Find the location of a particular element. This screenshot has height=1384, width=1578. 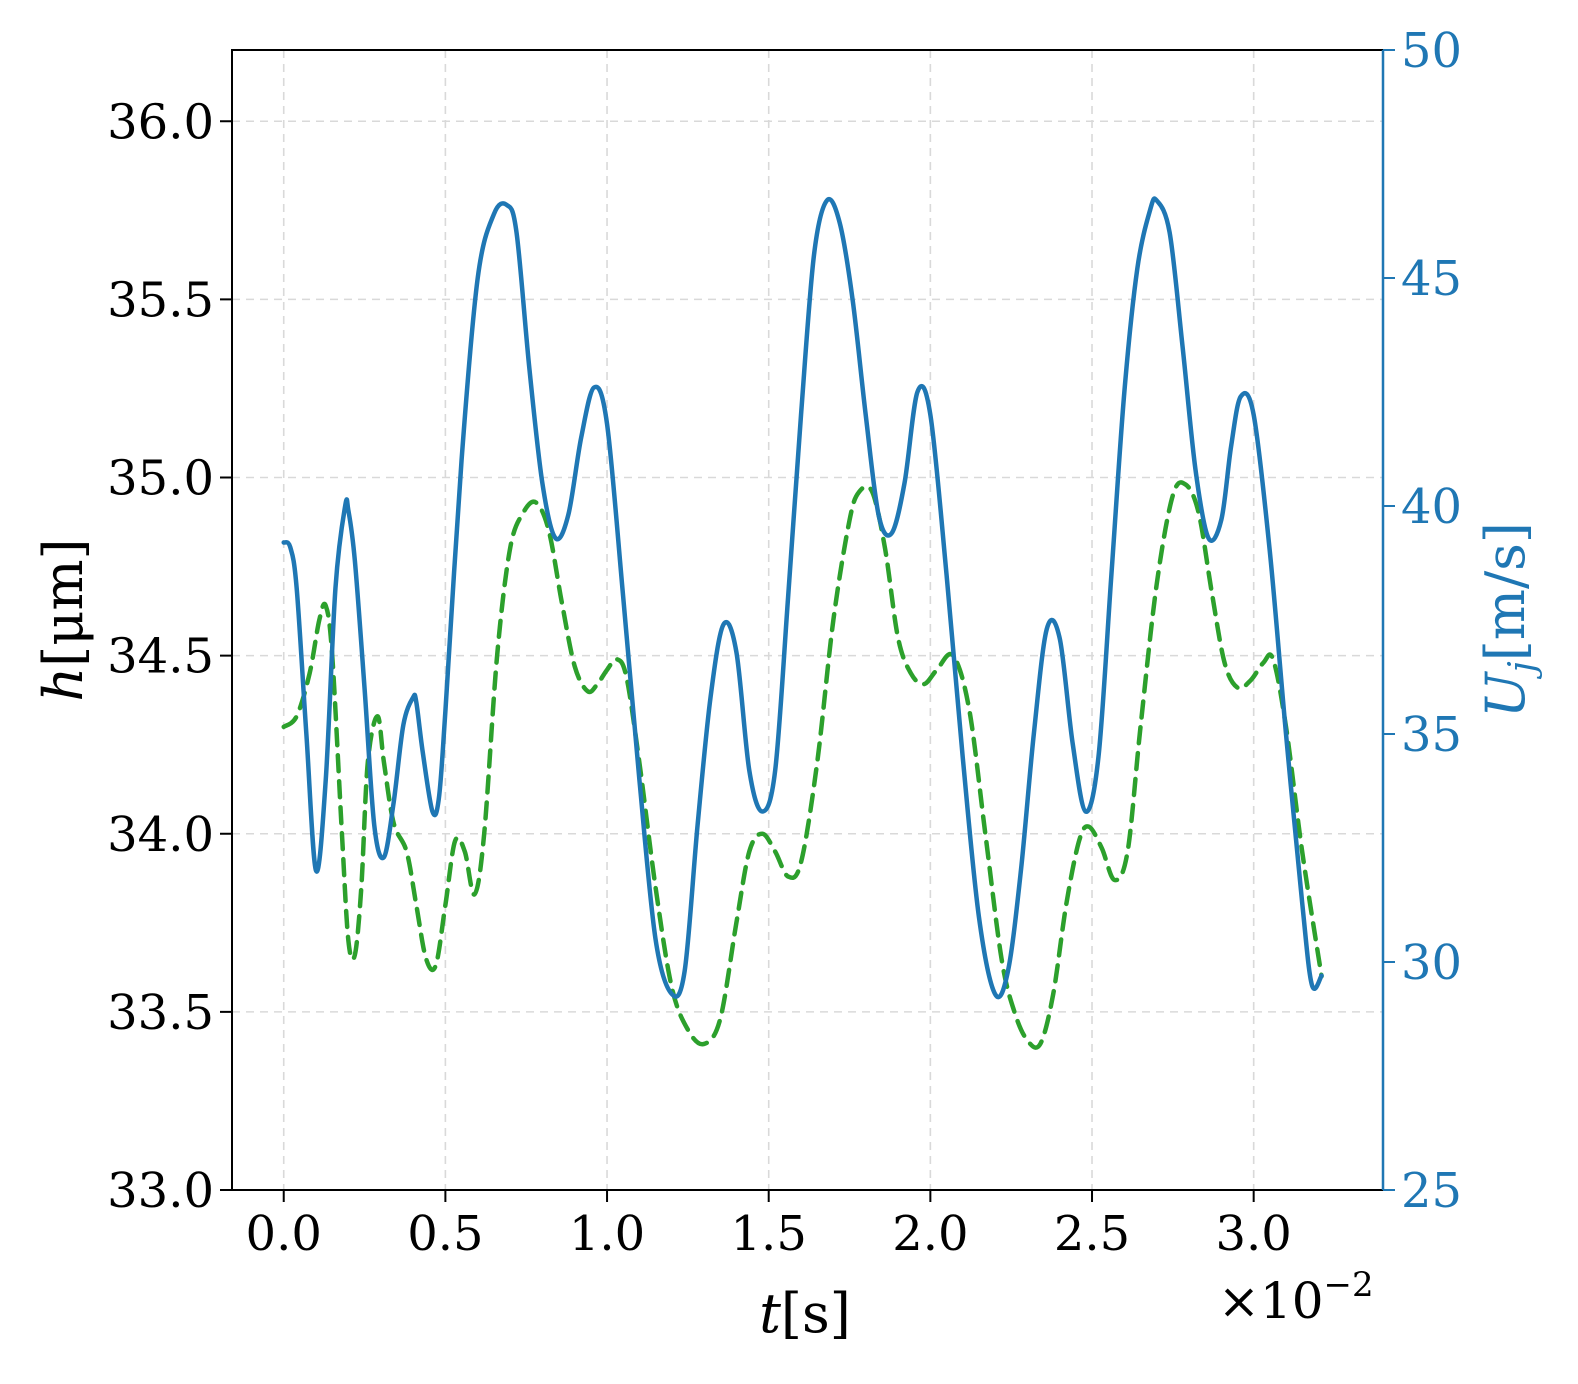

x-tick-label: 1.5 is located at coordinates (769, 1234).